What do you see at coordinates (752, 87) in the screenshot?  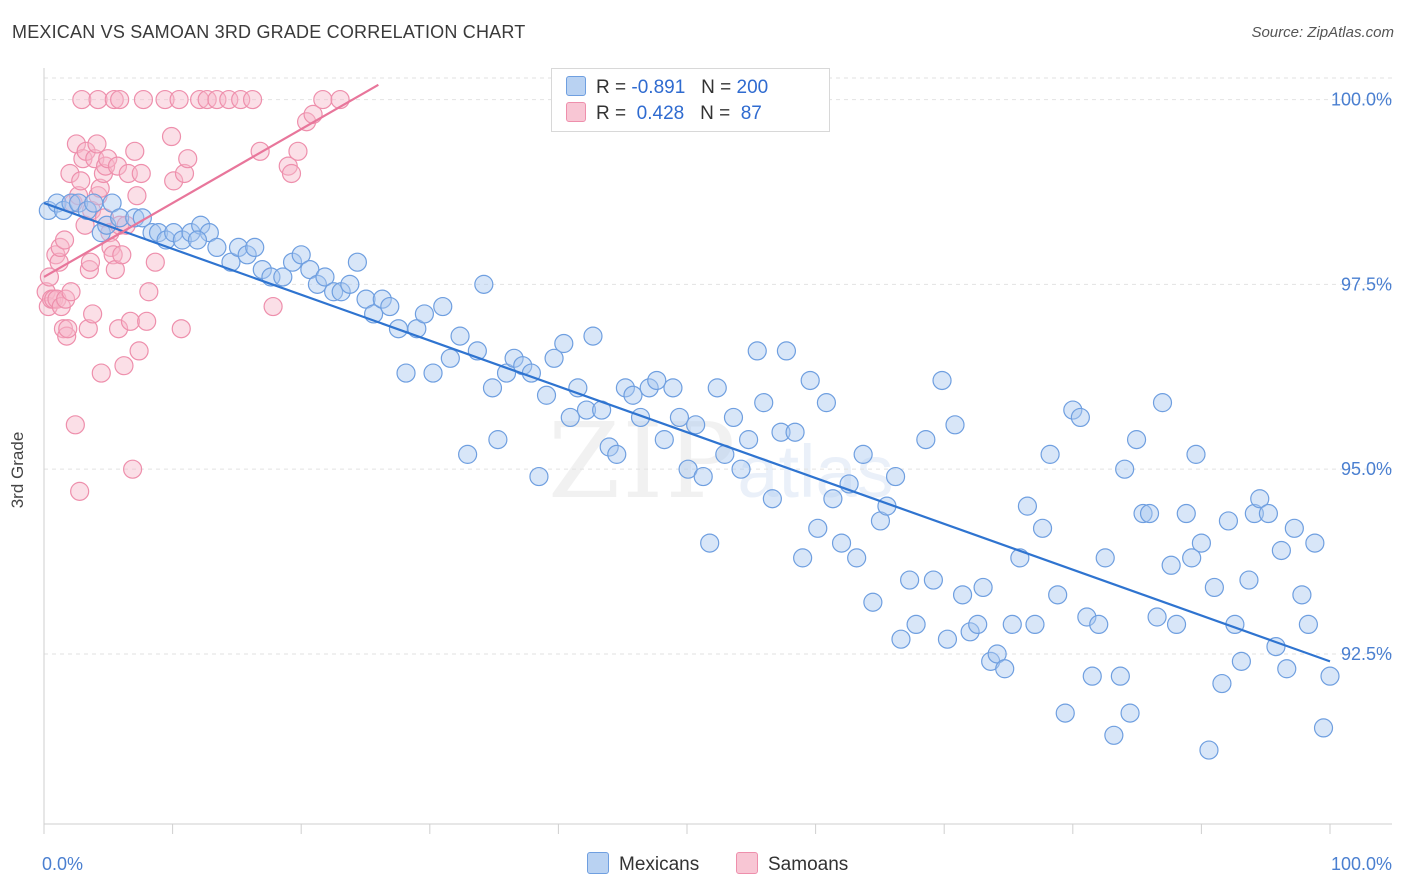 I see `legend-n-value: 200` at bounding box center [752, 87].